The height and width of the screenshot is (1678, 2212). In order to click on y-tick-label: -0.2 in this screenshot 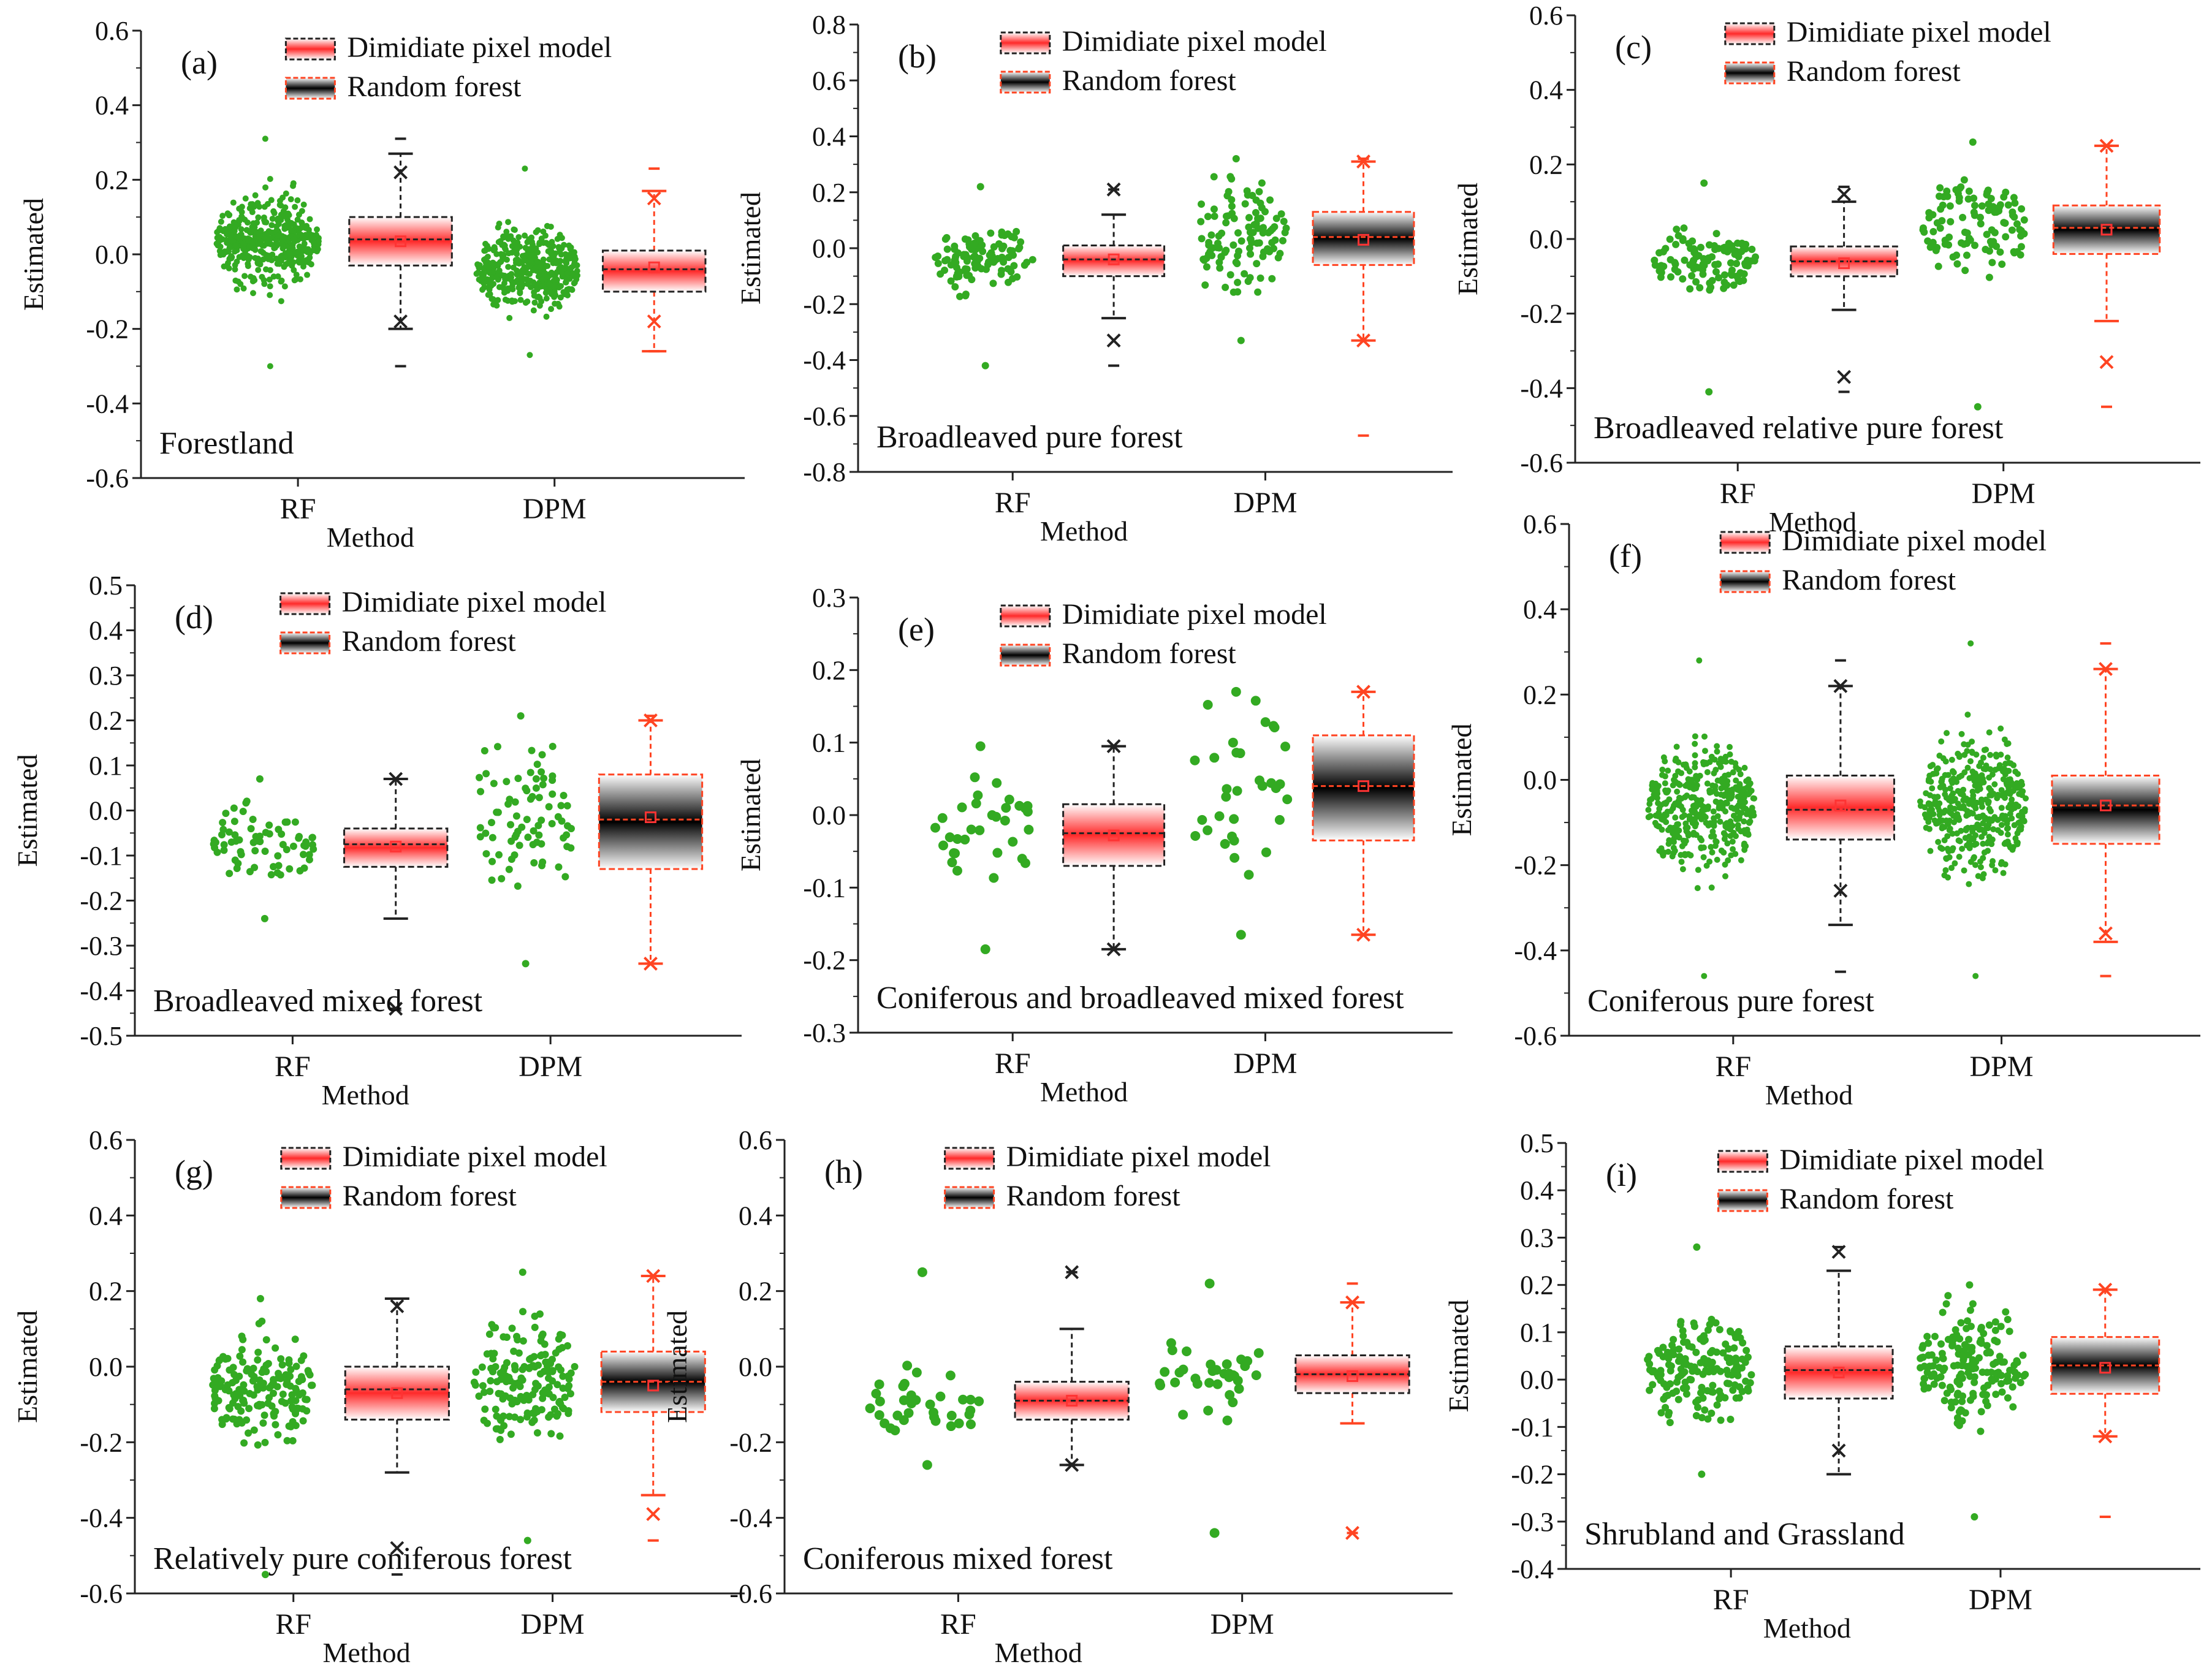, I will do `click(824, 961)`.